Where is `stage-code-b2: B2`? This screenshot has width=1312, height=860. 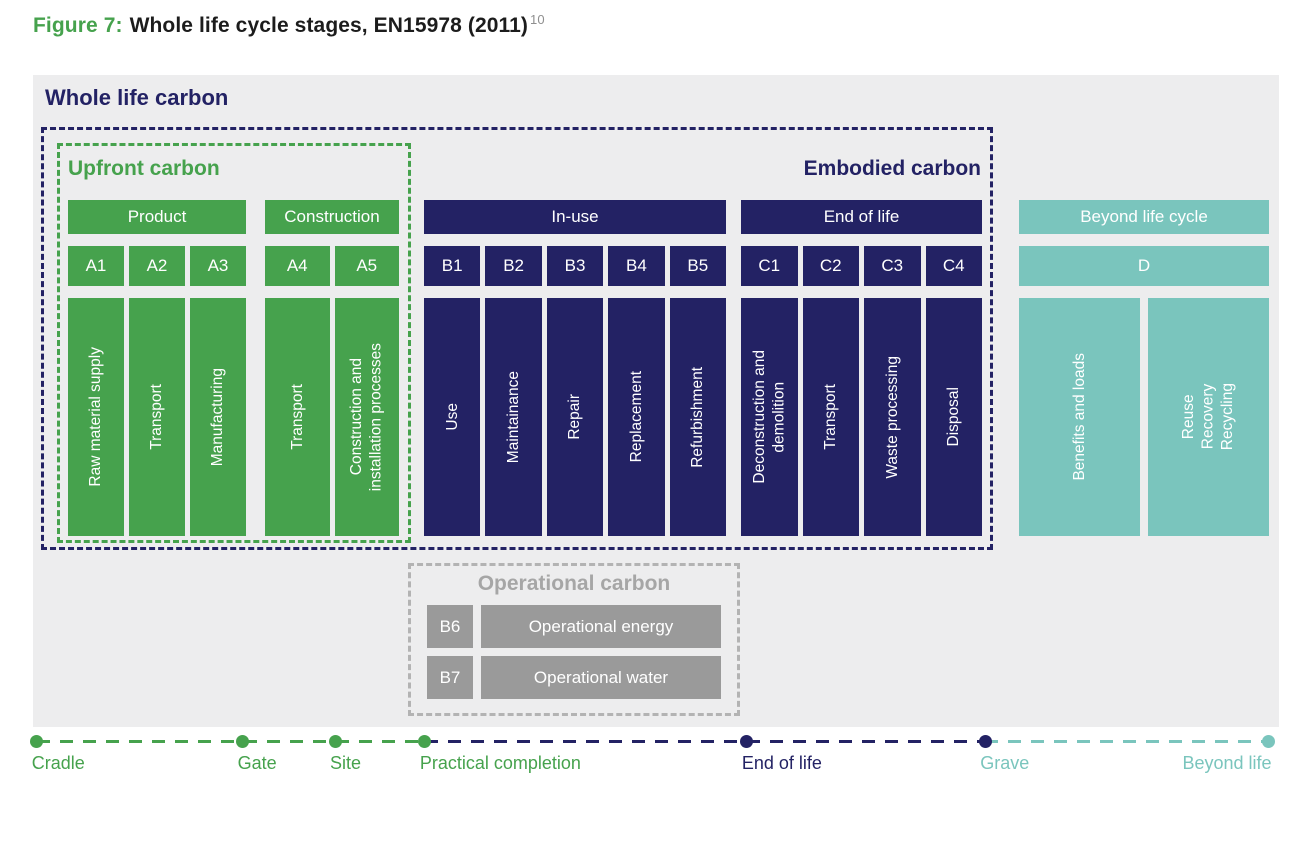 stage-code-b2: B2 is located at coordinates (513, 266).